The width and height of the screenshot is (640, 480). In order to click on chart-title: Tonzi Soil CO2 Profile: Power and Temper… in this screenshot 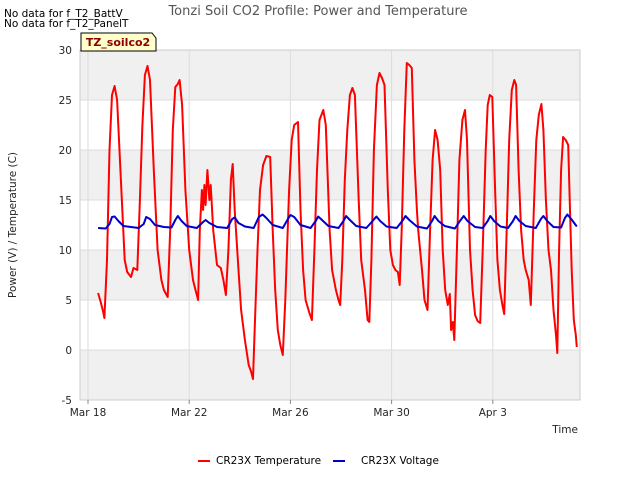, I will do `click(317, 11)`.